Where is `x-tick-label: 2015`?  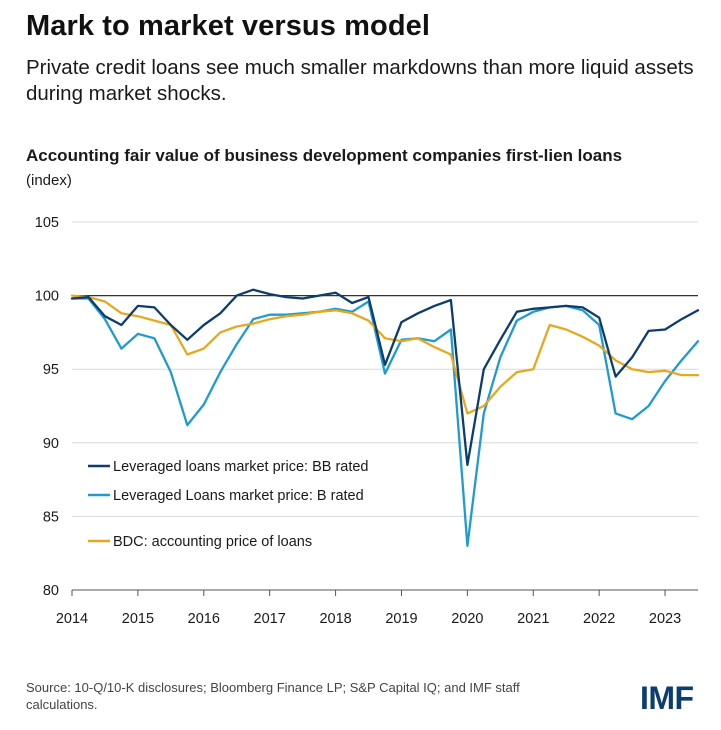
x-tick-label: 2015 is located at coordinates (138, 619).